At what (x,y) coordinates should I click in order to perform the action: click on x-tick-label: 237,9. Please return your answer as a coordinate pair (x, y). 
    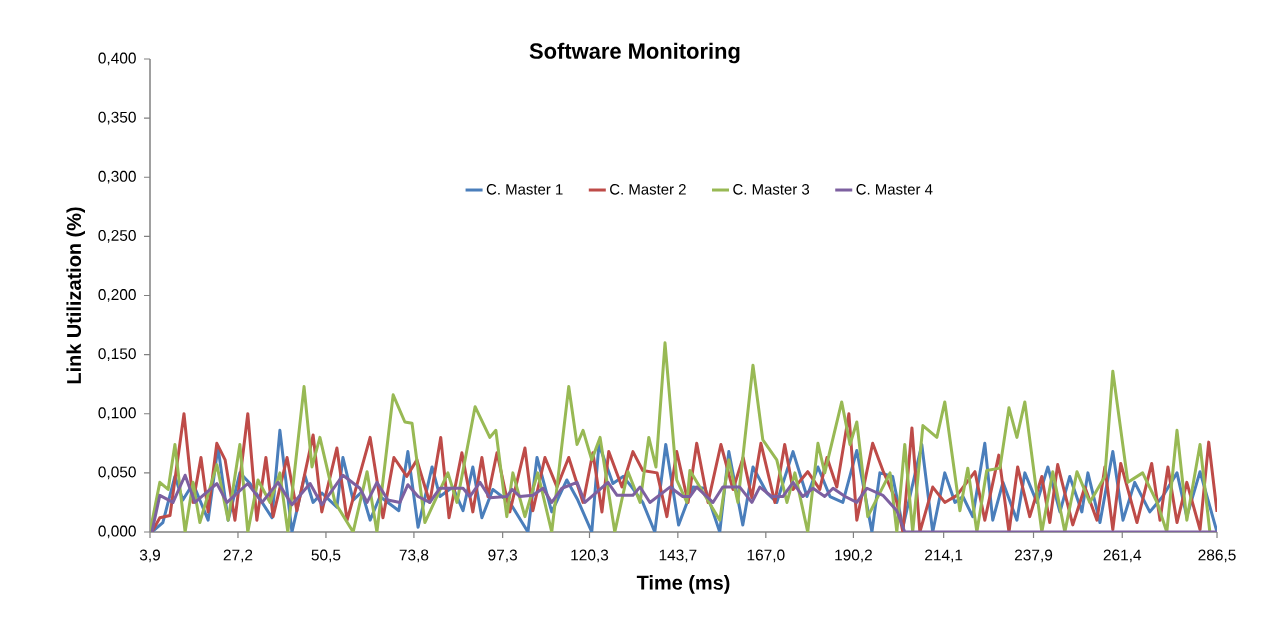
    Looking at the image, I should click on (1033, 556).